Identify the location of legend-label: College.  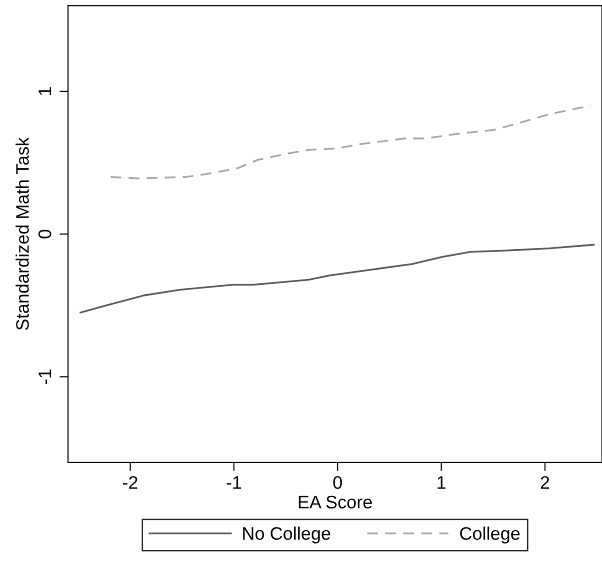
(490, 535).